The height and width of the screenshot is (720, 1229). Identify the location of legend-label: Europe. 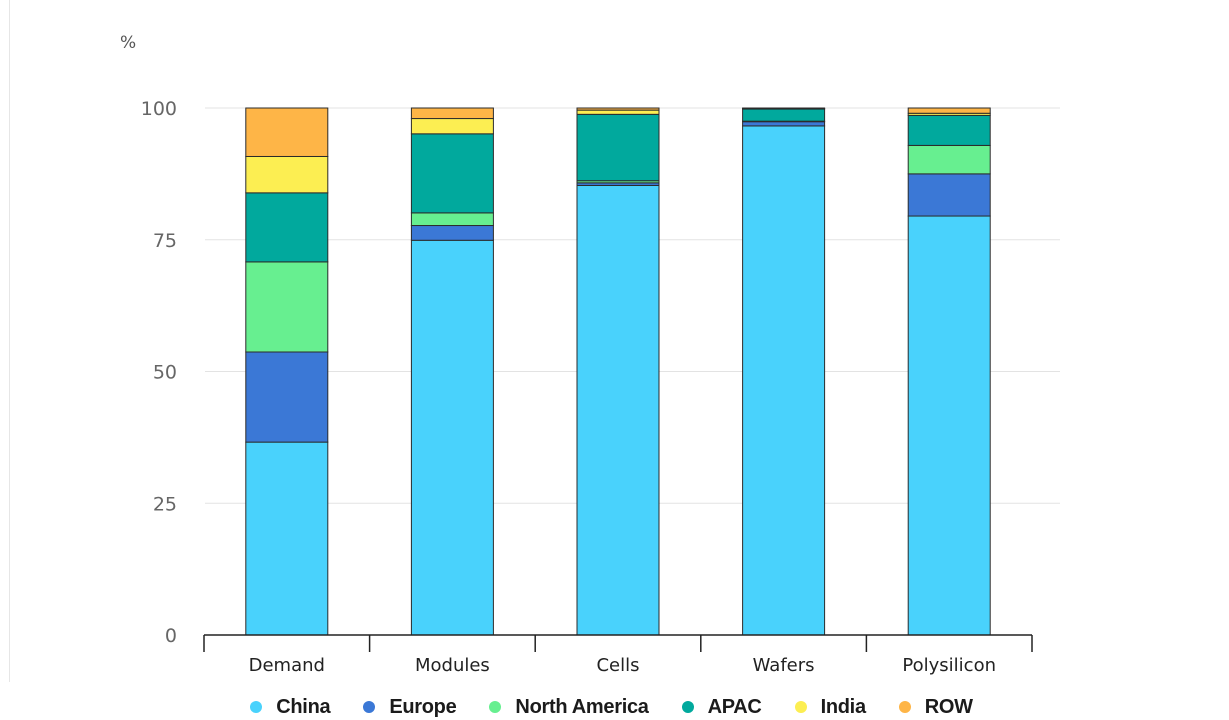
(423, 706).